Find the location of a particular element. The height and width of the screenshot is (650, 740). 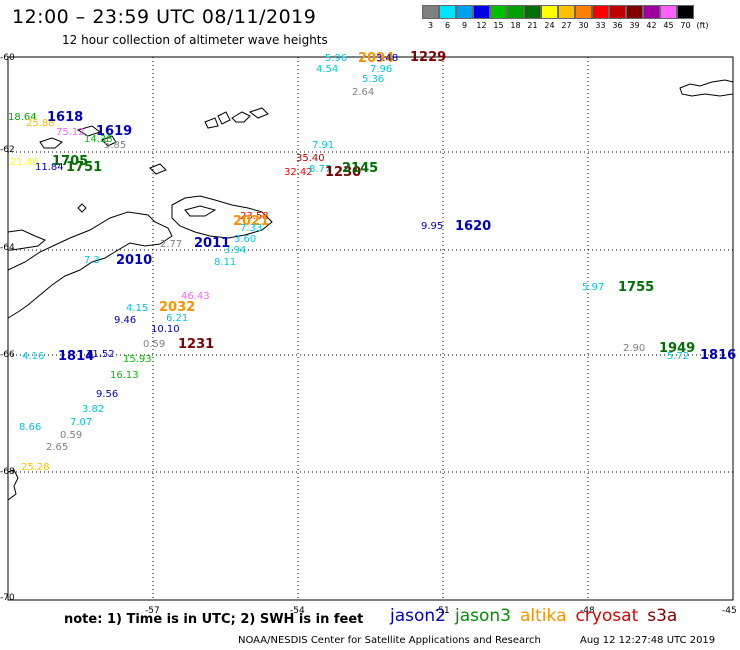

wave-height-value: 2.64 is located at coordinates (363, 92).